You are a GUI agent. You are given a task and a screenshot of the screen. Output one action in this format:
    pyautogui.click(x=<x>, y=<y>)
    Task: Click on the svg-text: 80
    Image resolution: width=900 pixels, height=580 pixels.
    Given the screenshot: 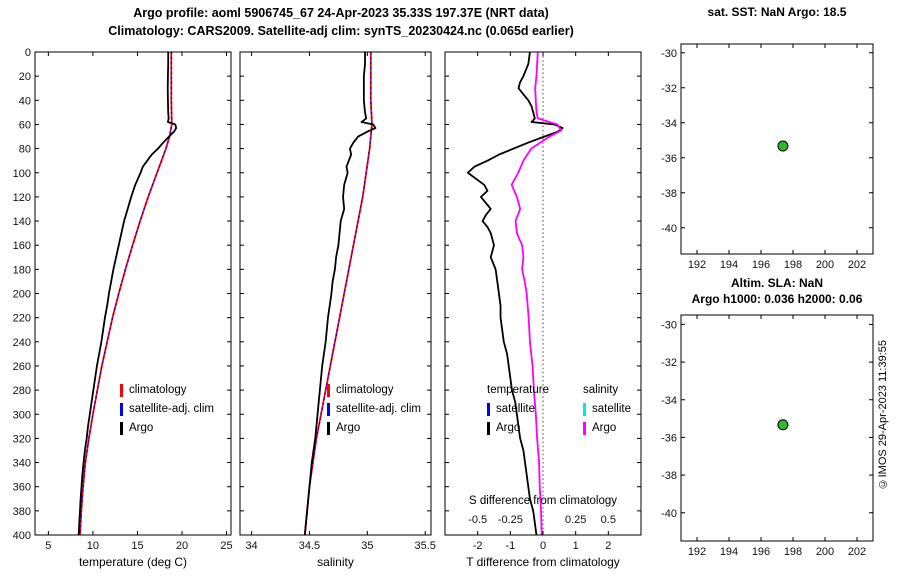 What is the action you would take?
    pyautogui.click(x=25, y=150)
    